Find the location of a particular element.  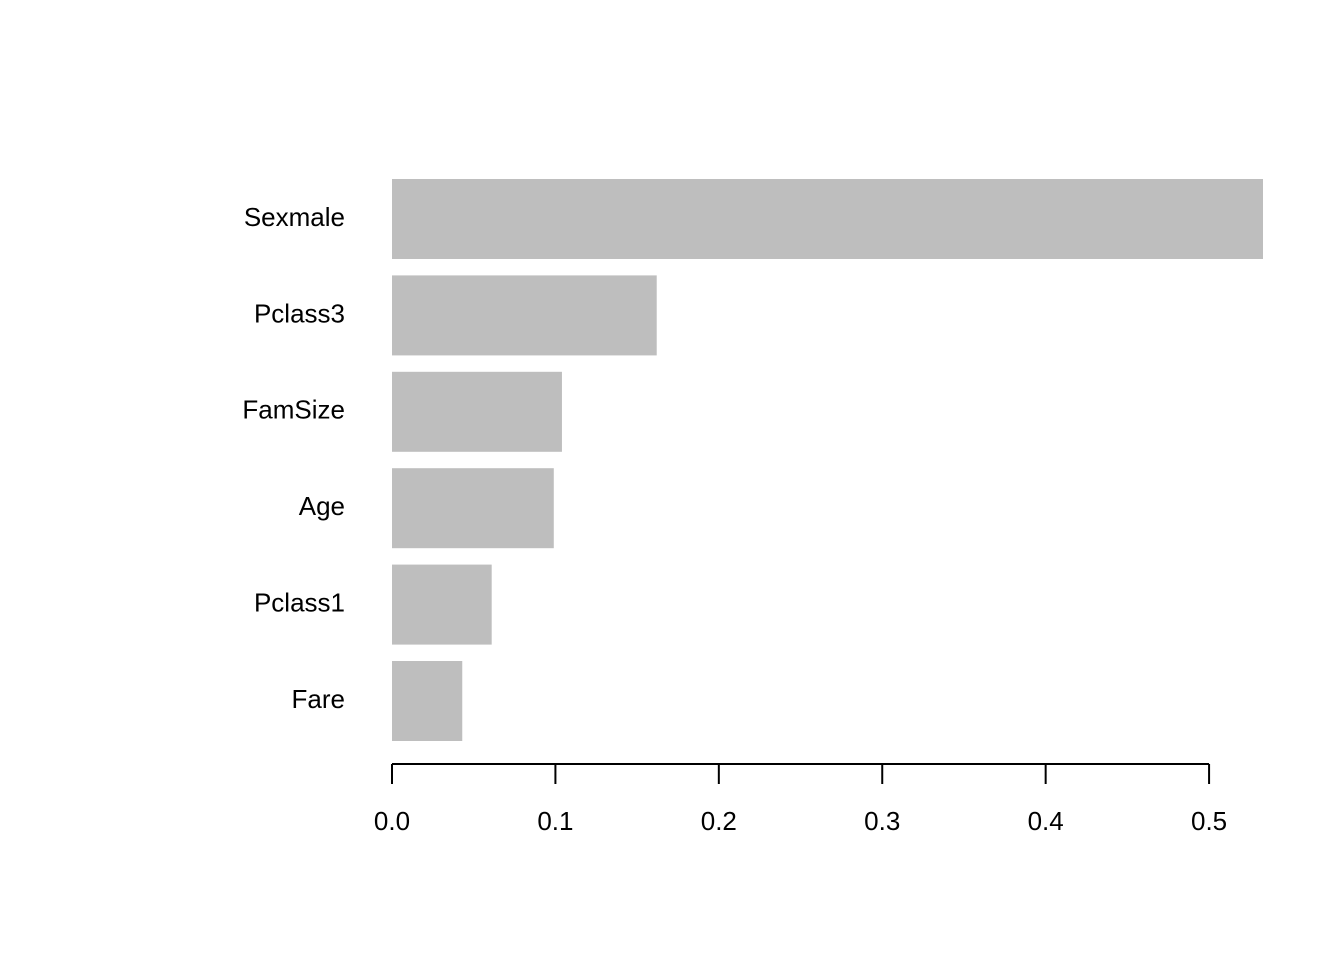

y-tick-label: Pclass1 is located at coordinates (299, 602).